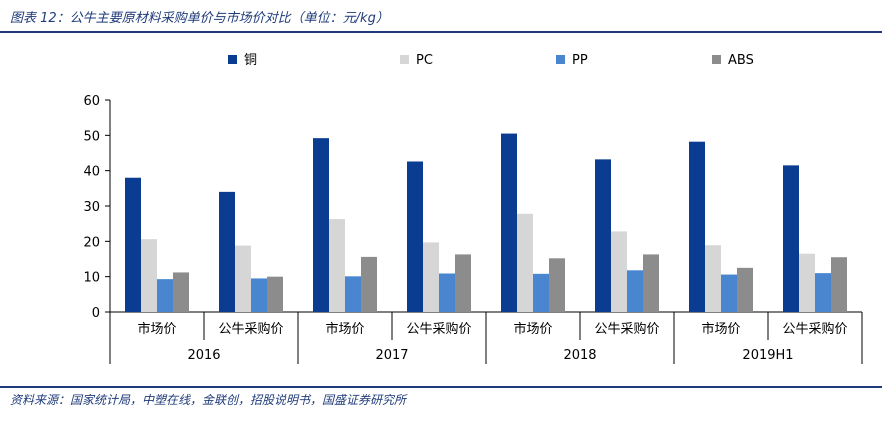 The height and width of the screenshot is (425, 882). Describe the element at coordinates (227, 251) in the screenshot. I see `bar-铜-1` at that location.